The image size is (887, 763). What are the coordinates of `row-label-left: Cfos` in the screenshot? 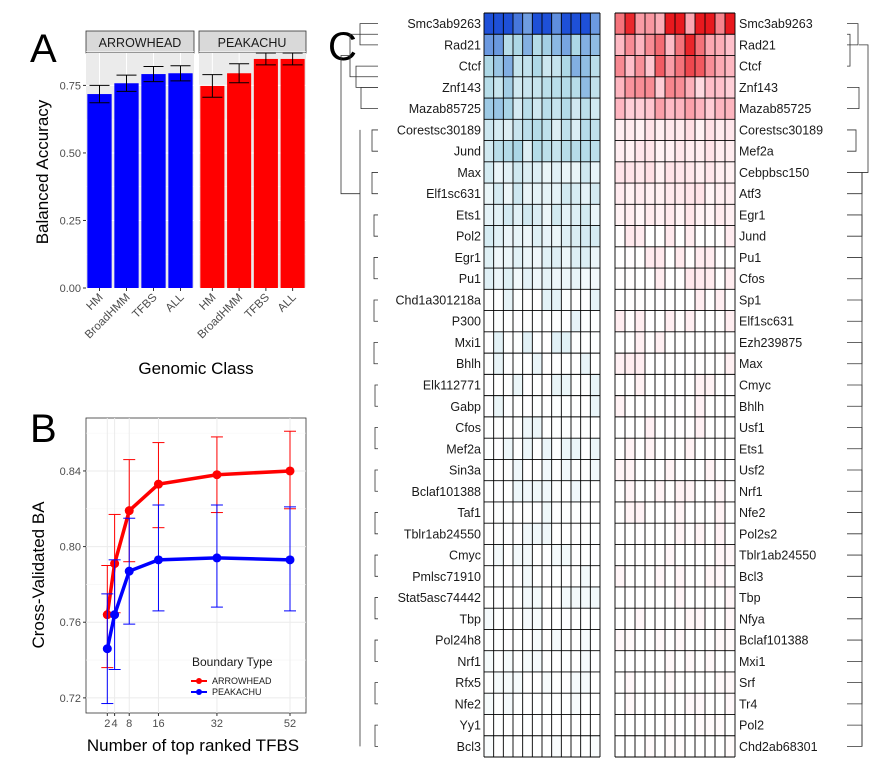 It's located at (468, 428).